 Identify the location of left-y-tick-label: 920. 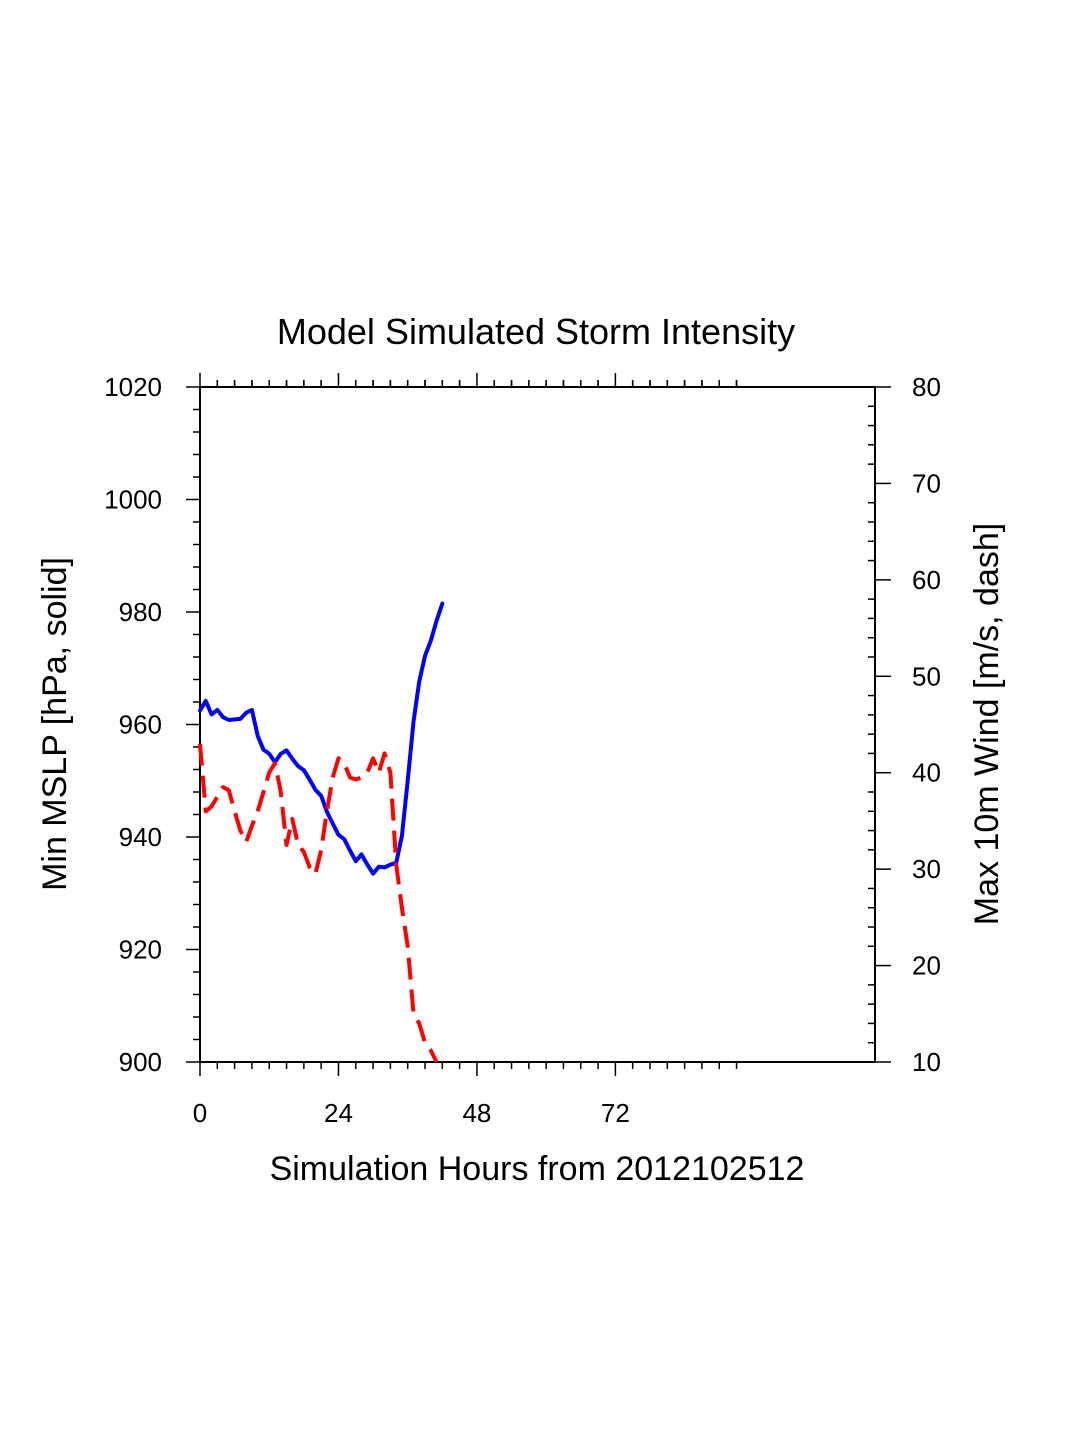
(140, 950).